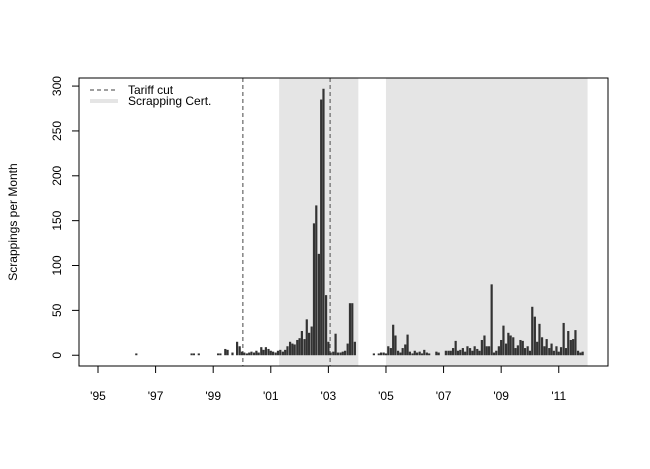 This screenshot has width=650, height=469. I want to click on x-tick-label: '97, so click(156, 396).